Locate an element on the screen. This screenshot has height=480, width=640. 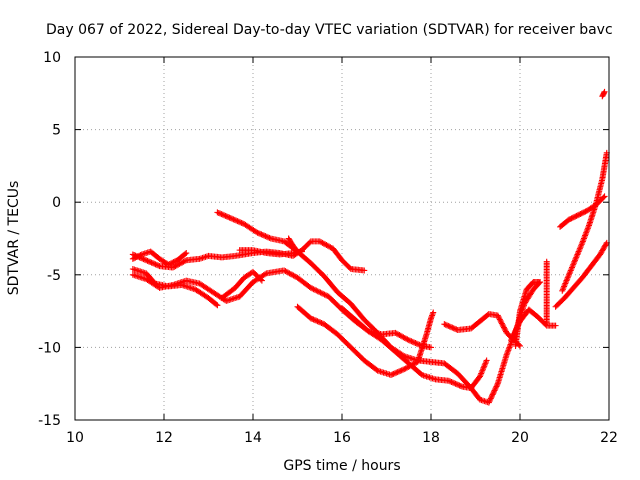
y-tick-label: -10 is located at coordinates (49, 348).